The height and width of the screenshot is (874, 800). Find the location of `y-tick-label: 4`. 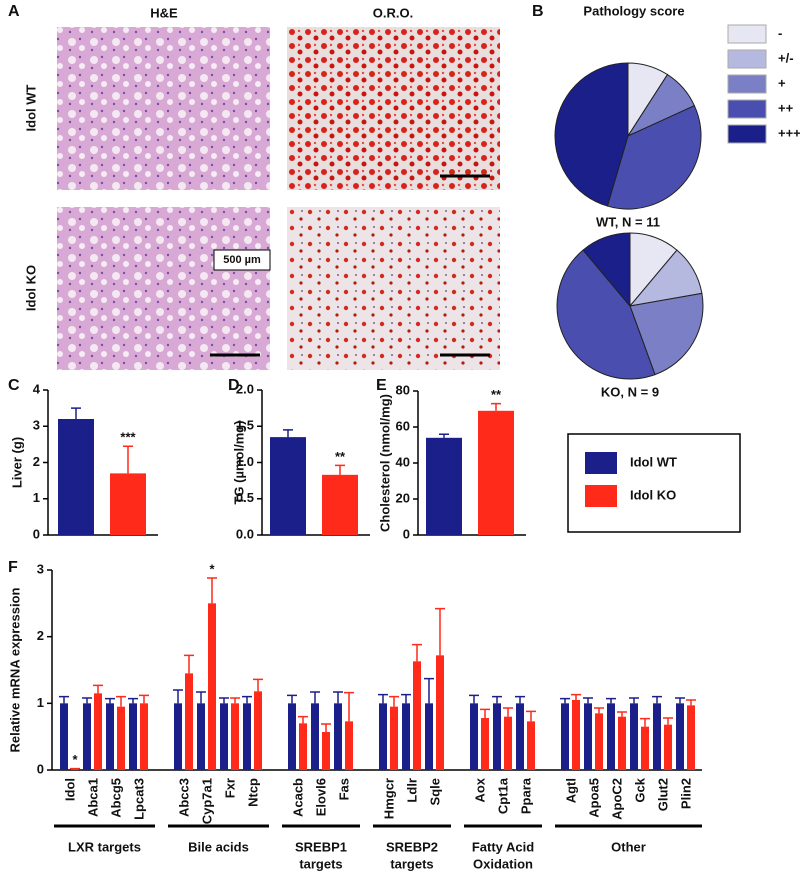

y-tick-label: 4 is located at coordinates (37, 388).